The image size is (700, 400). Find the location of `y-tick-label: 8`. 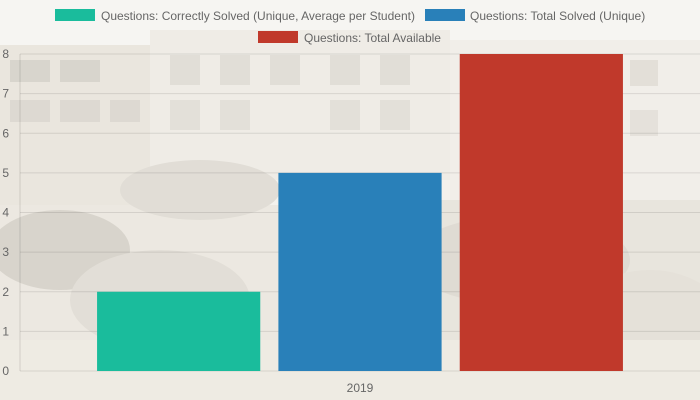

y-tick-label: 8 is located at coordinates (5, 54).